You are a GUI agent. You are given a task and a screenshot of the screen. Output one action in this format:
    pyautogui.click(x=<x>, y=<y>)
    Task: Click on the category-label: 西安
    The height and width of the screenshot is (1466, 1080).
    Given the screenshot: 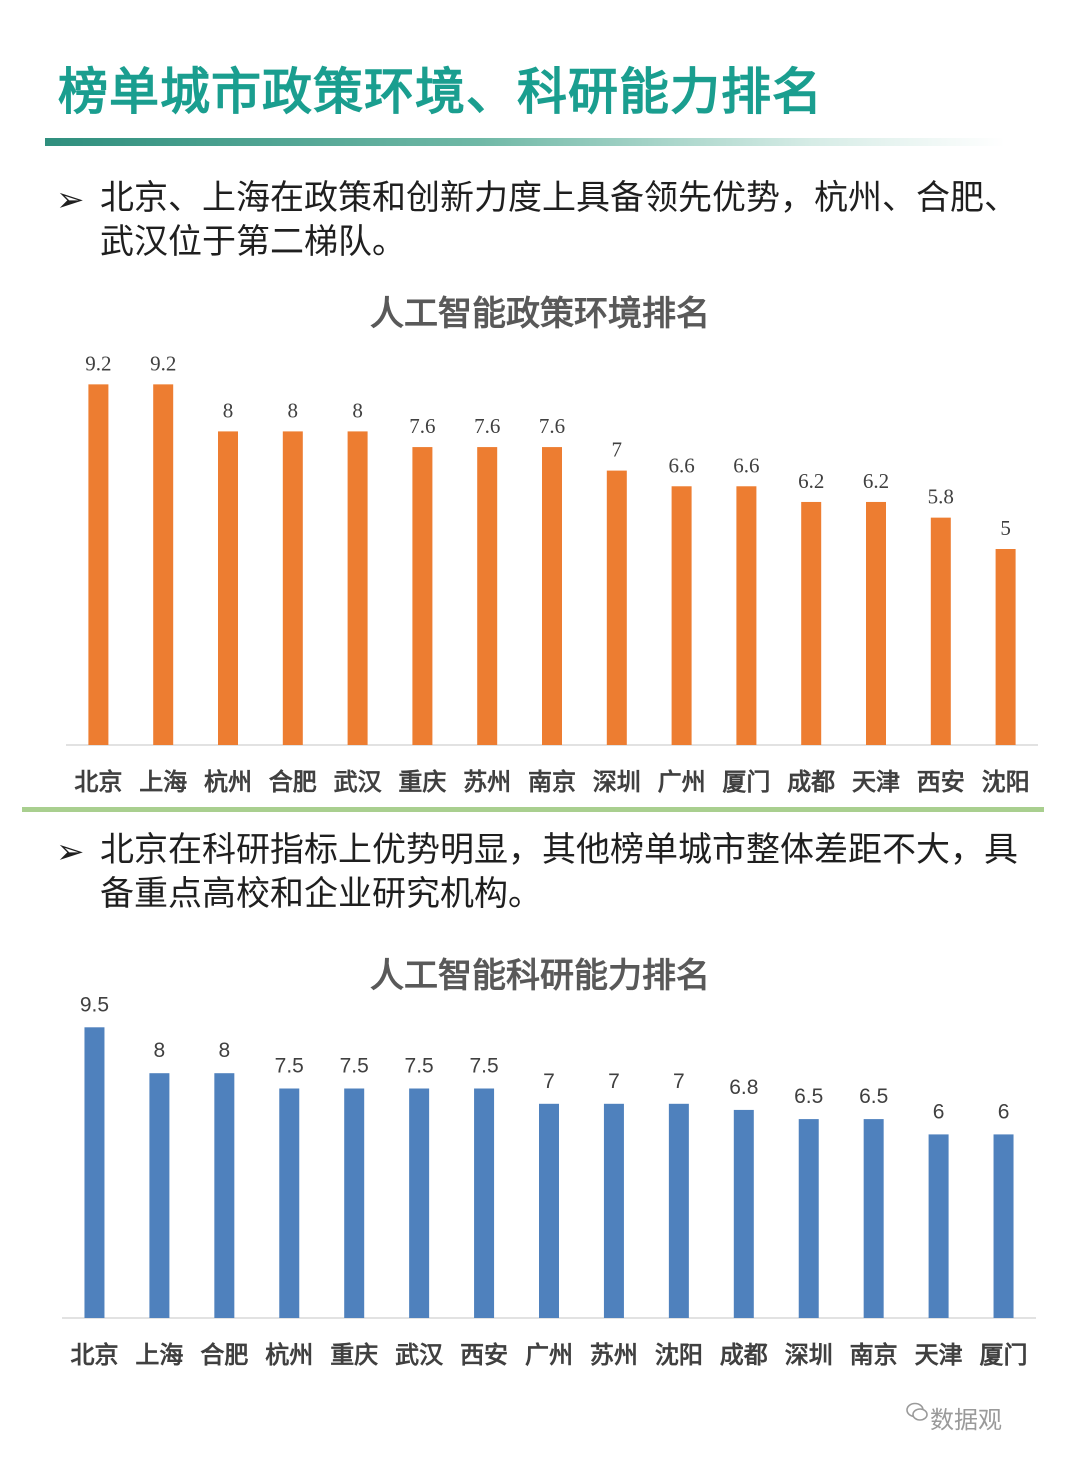 What is the action you would take?
    pyautogui.click(x=941, y=782)
    